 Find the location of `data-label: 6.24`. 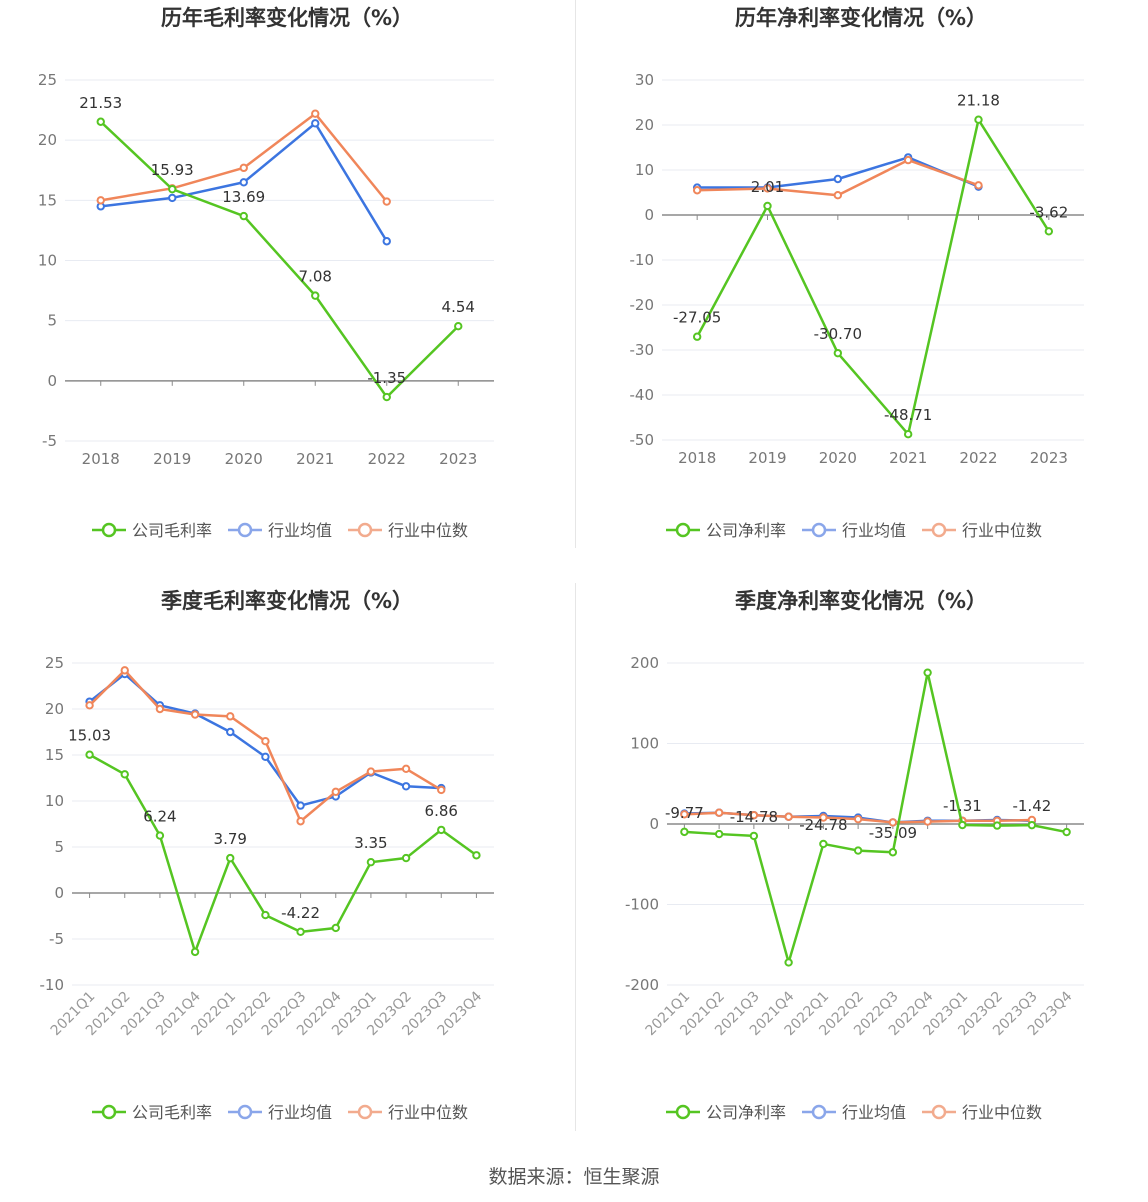

data-label: 6.24 is located at coordinates (159, 817).